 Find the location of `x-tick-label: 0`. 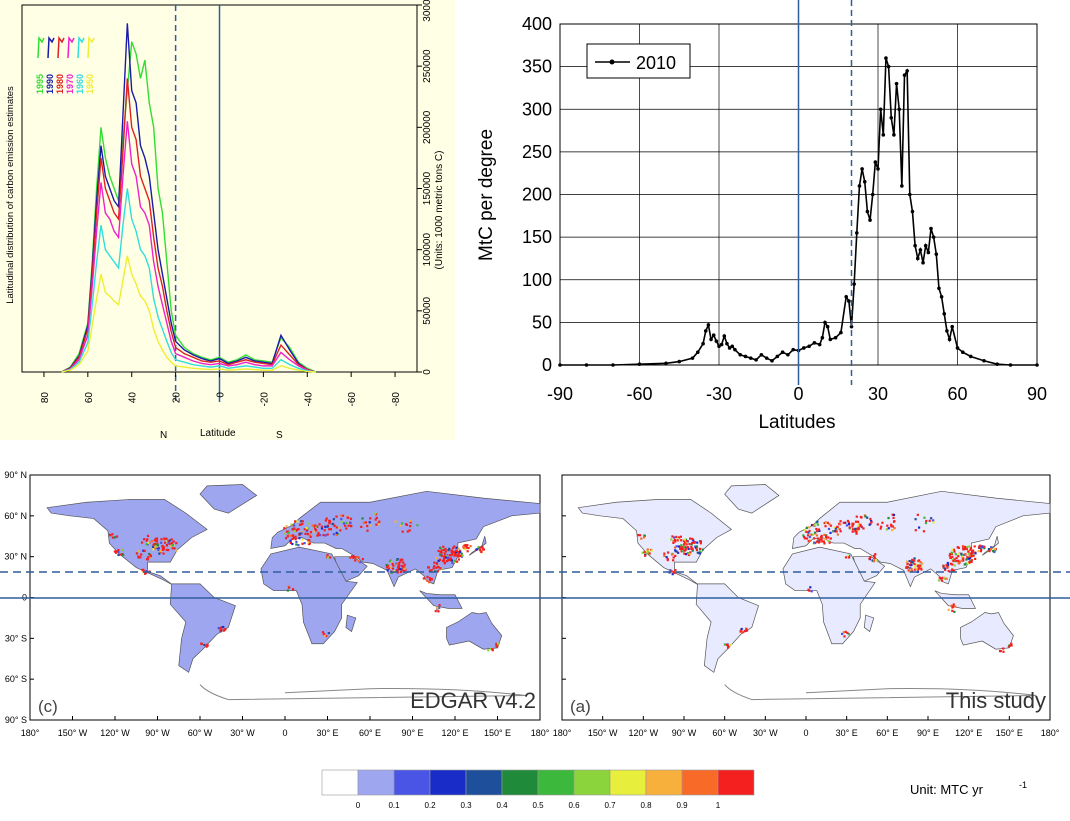

x-tick-label: 0 is located at coordinates (798, 394).